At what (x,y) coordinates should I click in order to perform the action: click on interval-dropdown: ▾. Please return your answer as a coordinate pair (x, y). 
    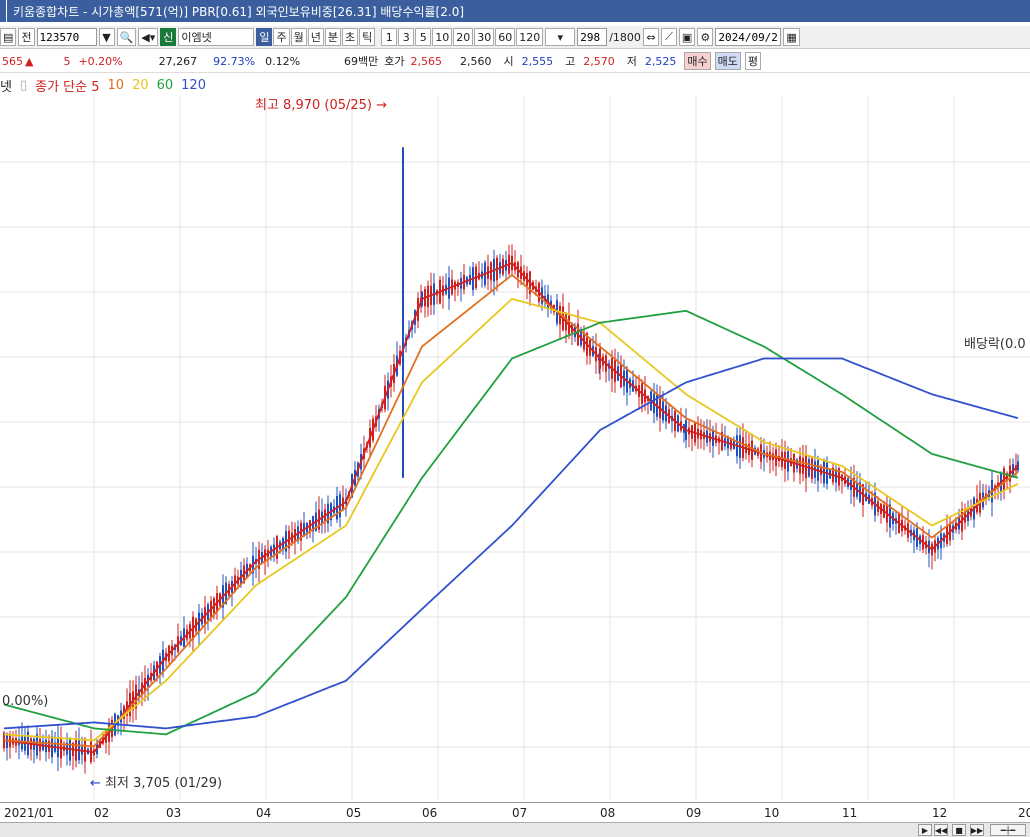
    Looking at the image, I should click on (560, 37).